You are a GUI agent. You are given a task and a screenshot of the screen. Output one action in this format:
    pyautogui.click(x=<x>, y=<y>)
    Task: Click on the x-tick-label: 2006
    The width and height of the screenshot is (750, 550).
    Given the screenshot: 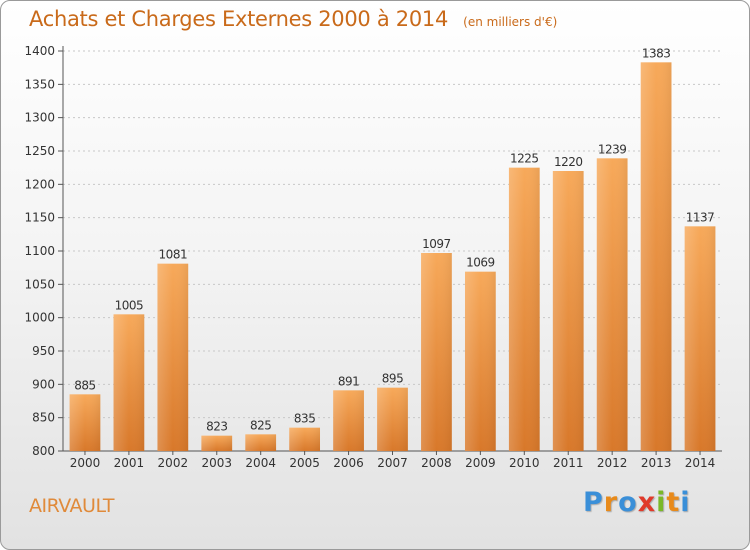 What is the action you would take?
    pyautogui.click(x=348, y=463)
    